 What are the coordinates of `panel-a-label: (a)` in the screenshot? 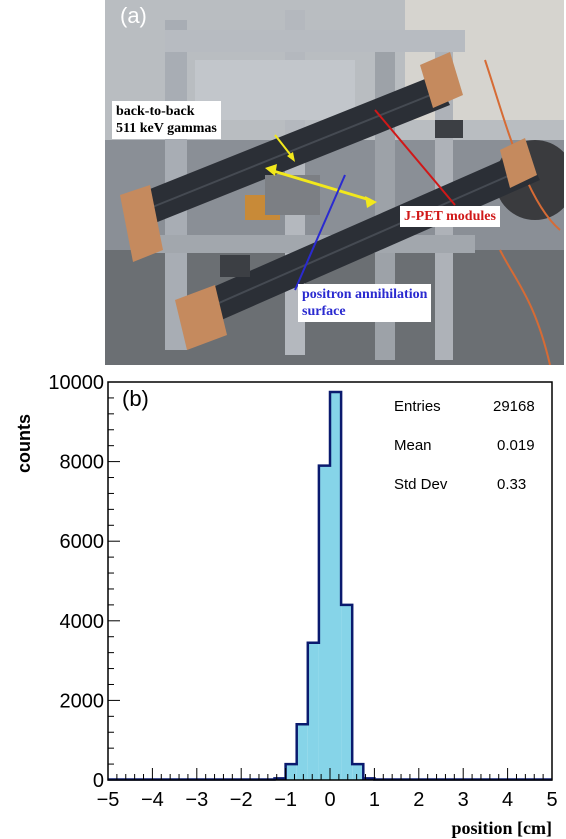 It's located at (133, 16).